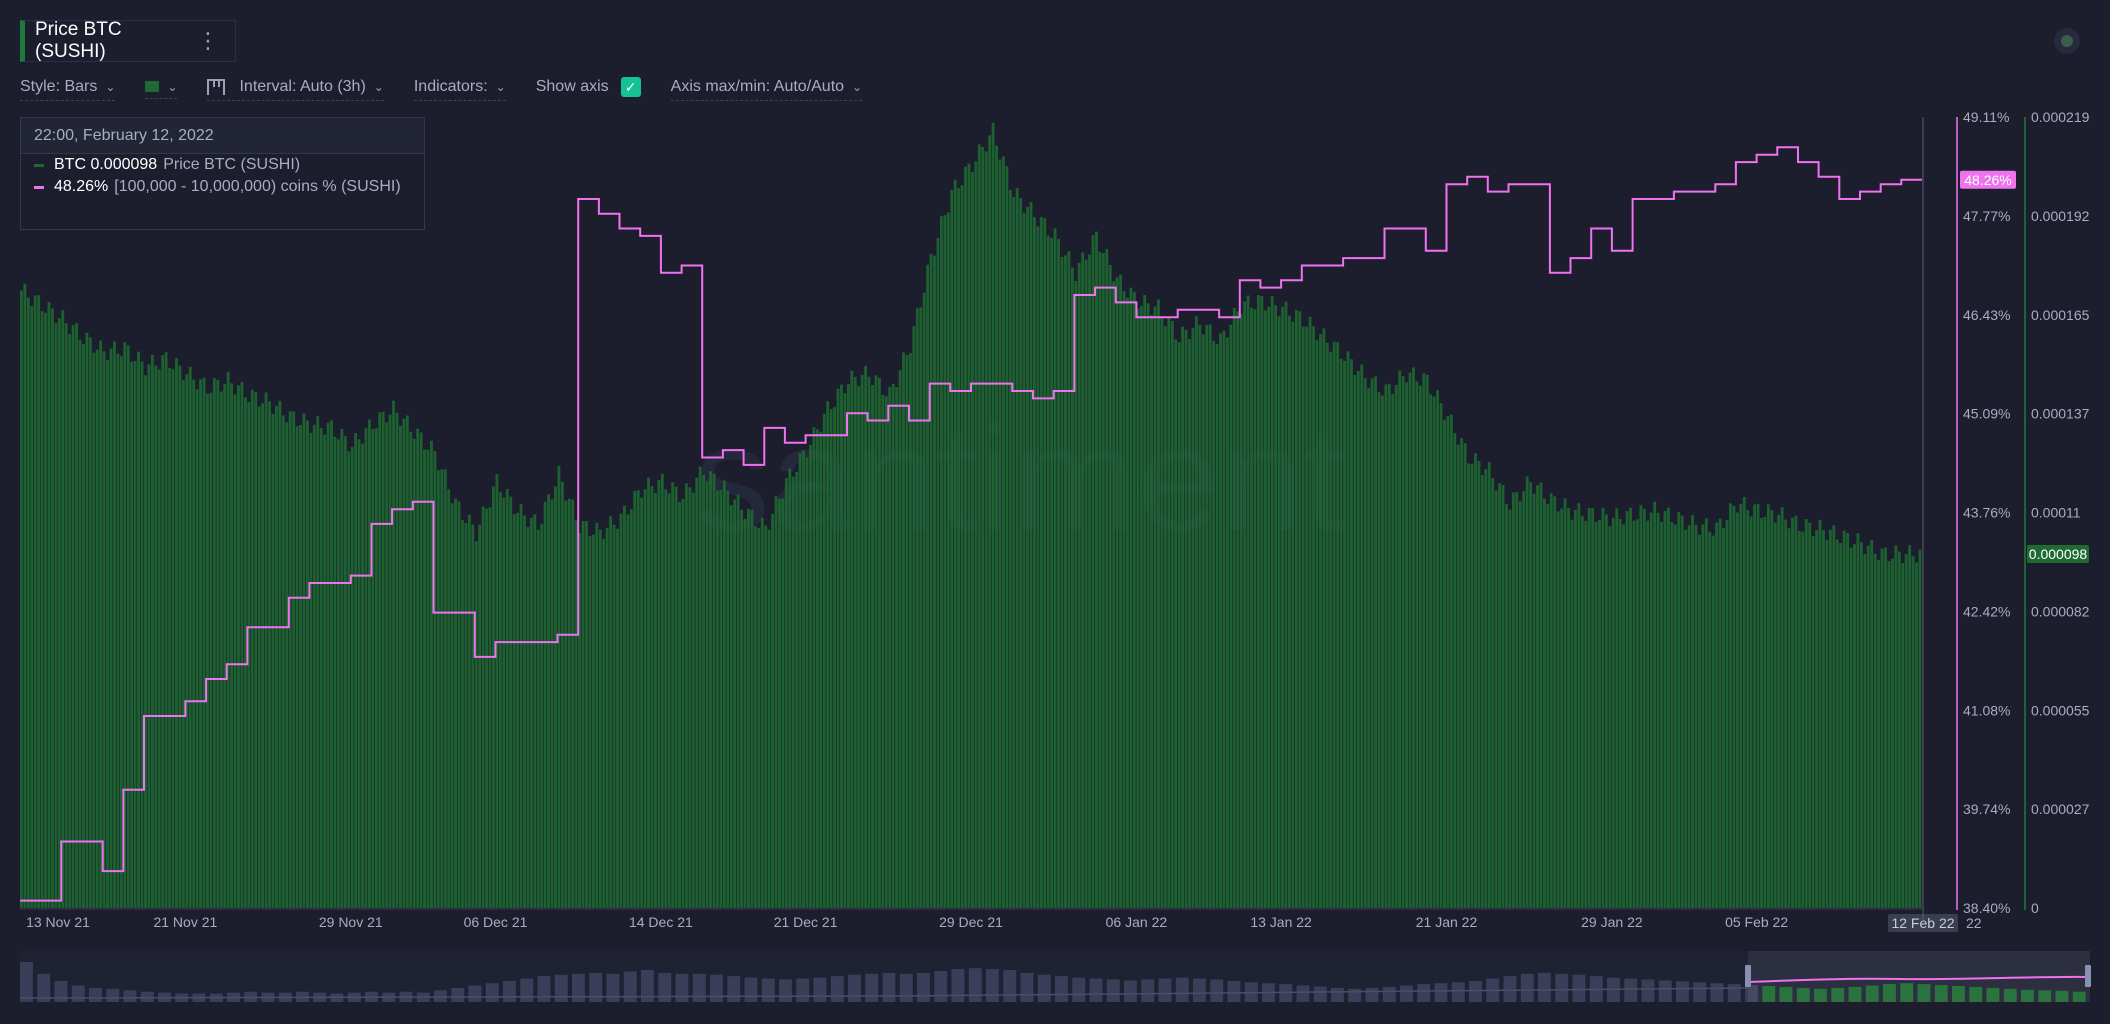 The image size is (2110, 1024). I want to click on status-indicator-icon, so click(2067, 41).